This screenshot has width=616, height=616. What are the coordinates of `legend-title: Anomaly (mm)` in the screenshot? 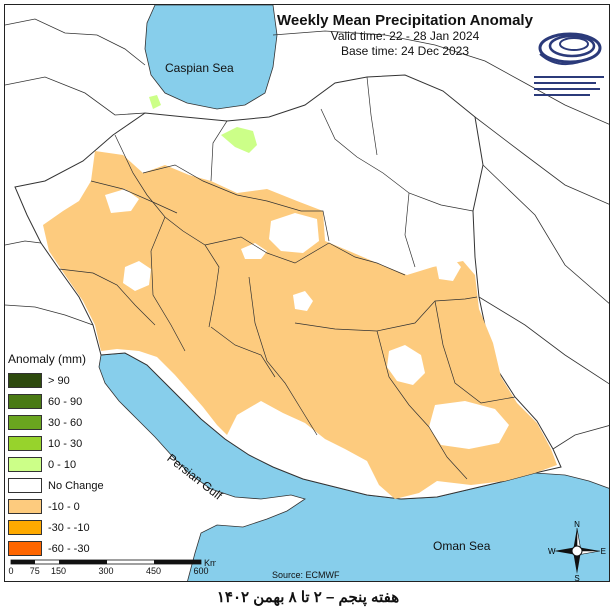 It's located at (47, 359).